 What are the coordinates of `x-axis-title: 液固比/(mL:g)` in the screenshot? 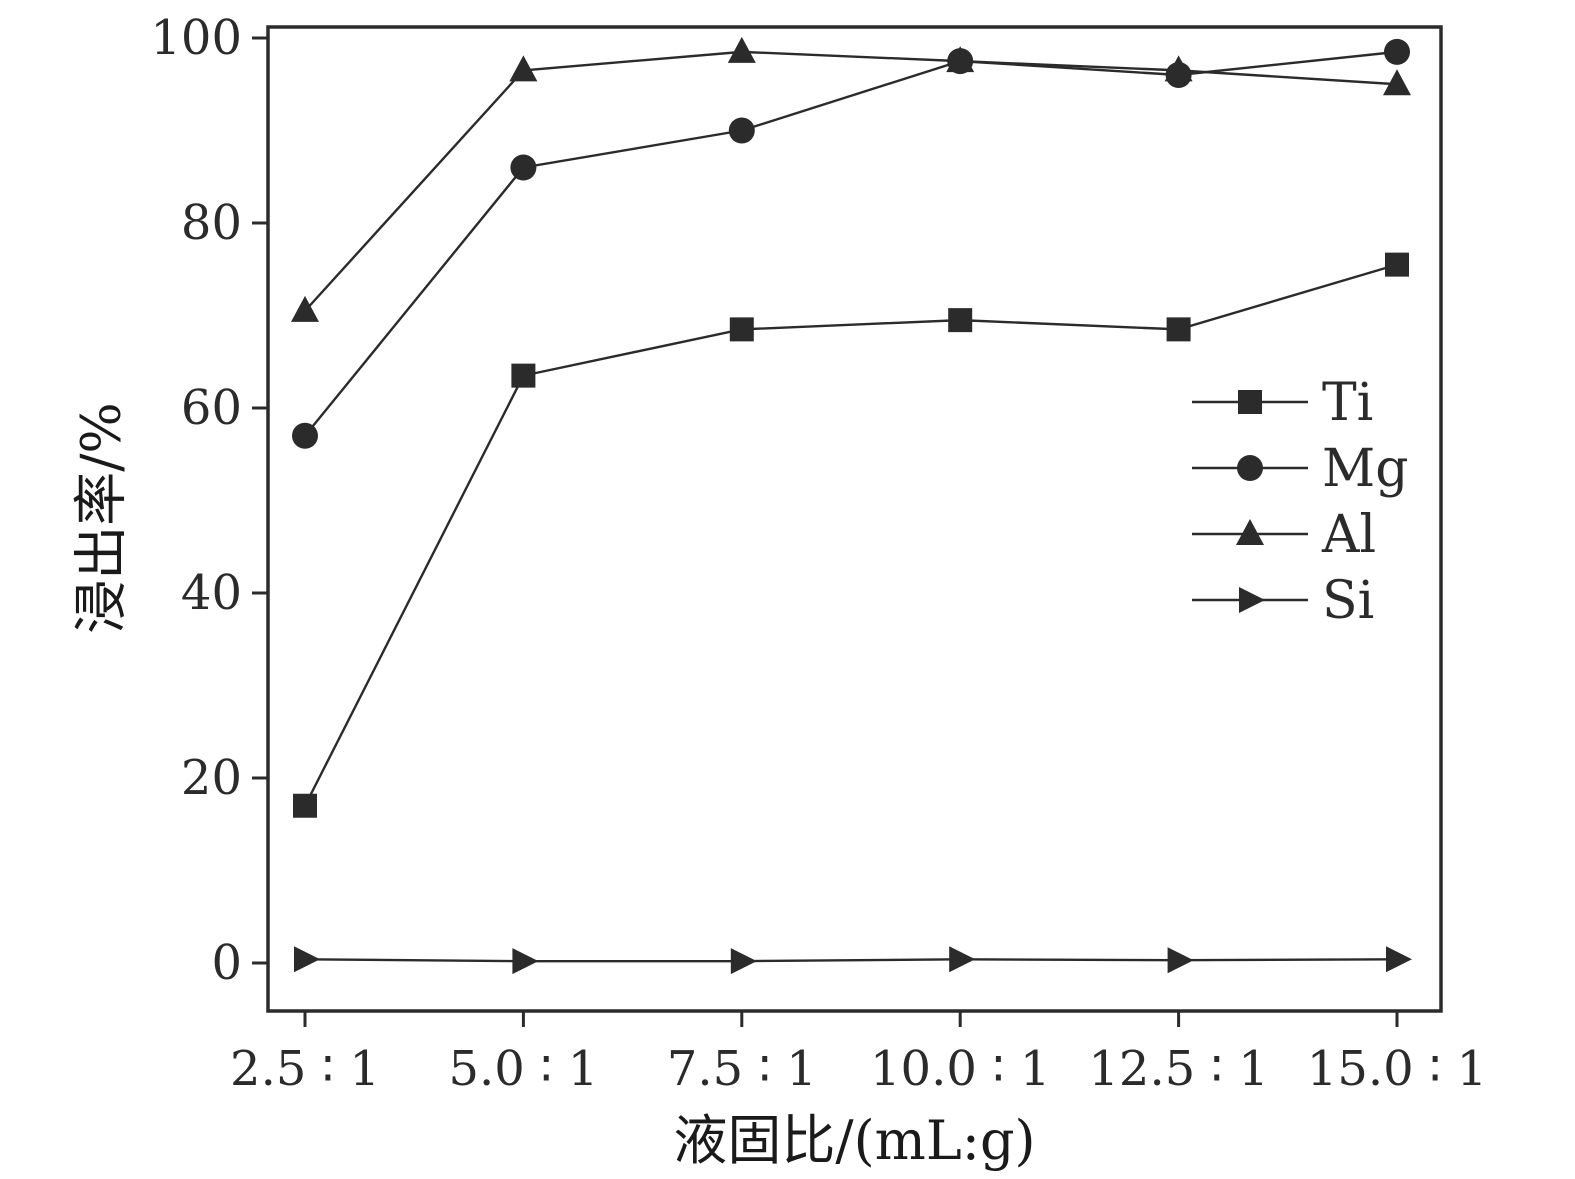 It's located at (854, 1140).